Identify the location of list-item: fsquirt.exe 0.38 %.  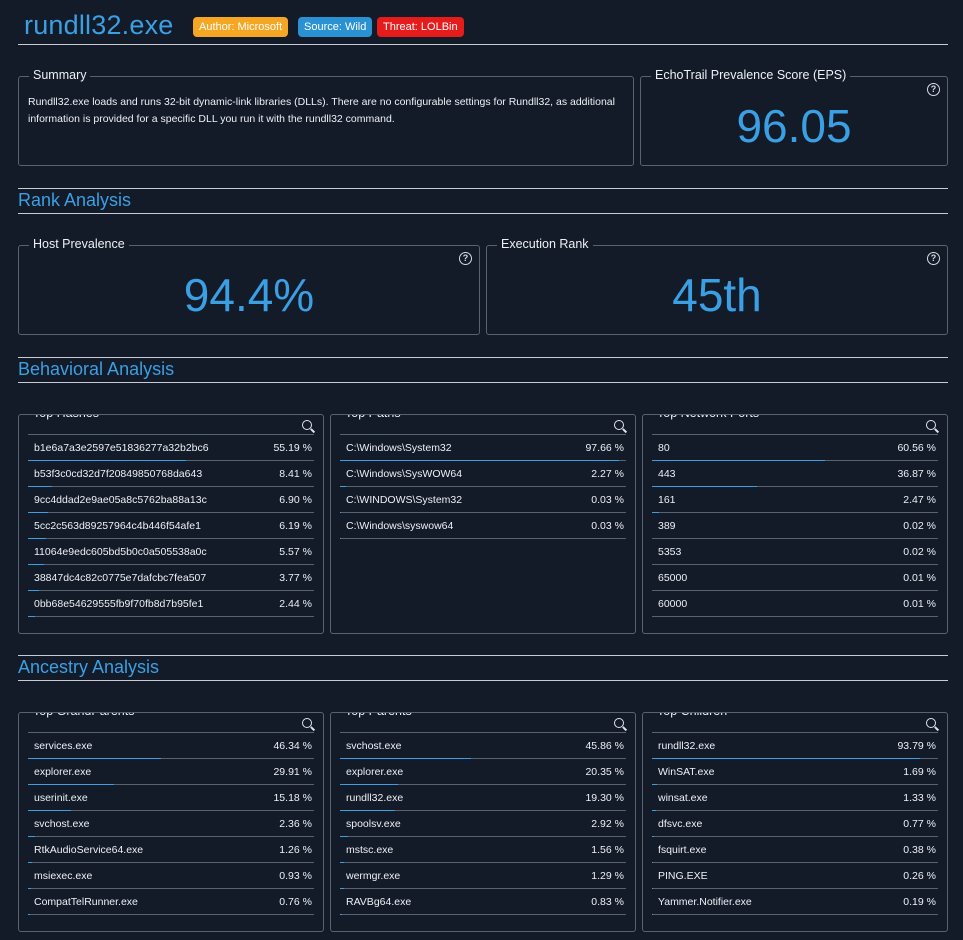
(795, 850).